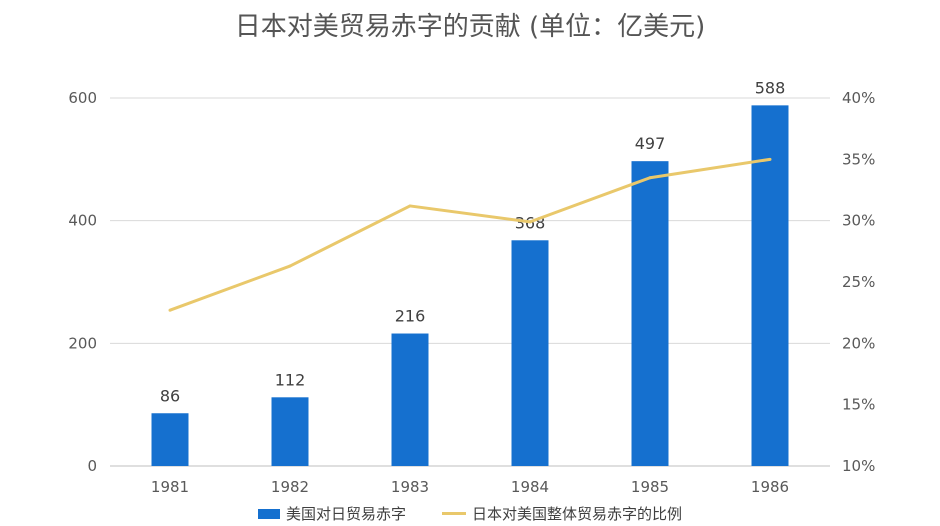 The image size is (940, 526). Describe the element at coordinates (858, 343) in the screenshot. I see `y-right-tick-label: 20%` at that location.